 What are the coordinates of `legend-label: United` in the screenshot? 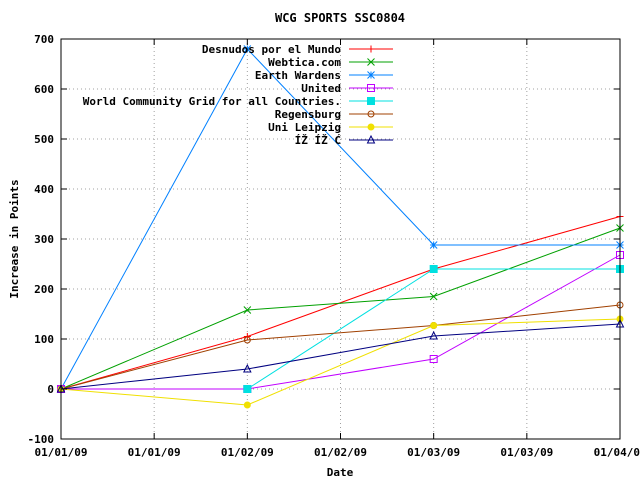 It's located at (321, 88).